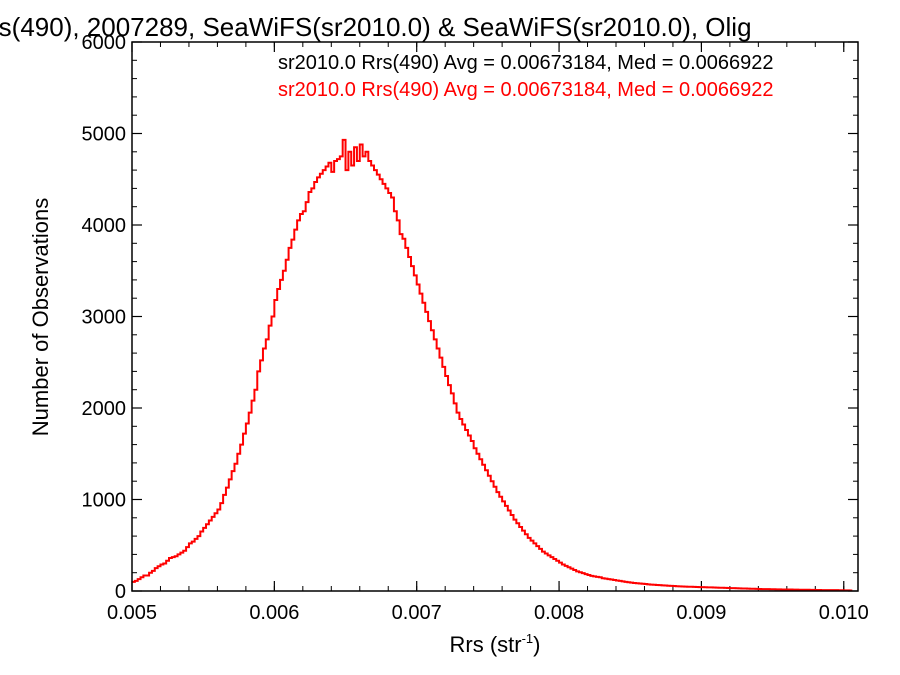 The width and height of the screenshot is (900, 675). Describe the element at coordinates (528, 638) in the screenshot. I see `x-axis-label-sup: -1` at that location.